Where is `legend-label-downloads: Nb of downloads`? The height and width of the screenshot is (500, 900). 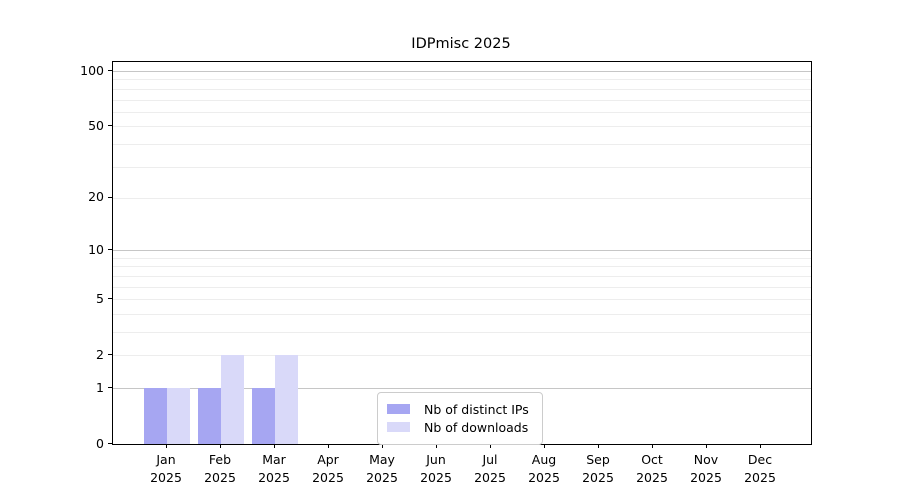 legend-label-downloads: Nb of downloads is located at coordinates (476, 427).